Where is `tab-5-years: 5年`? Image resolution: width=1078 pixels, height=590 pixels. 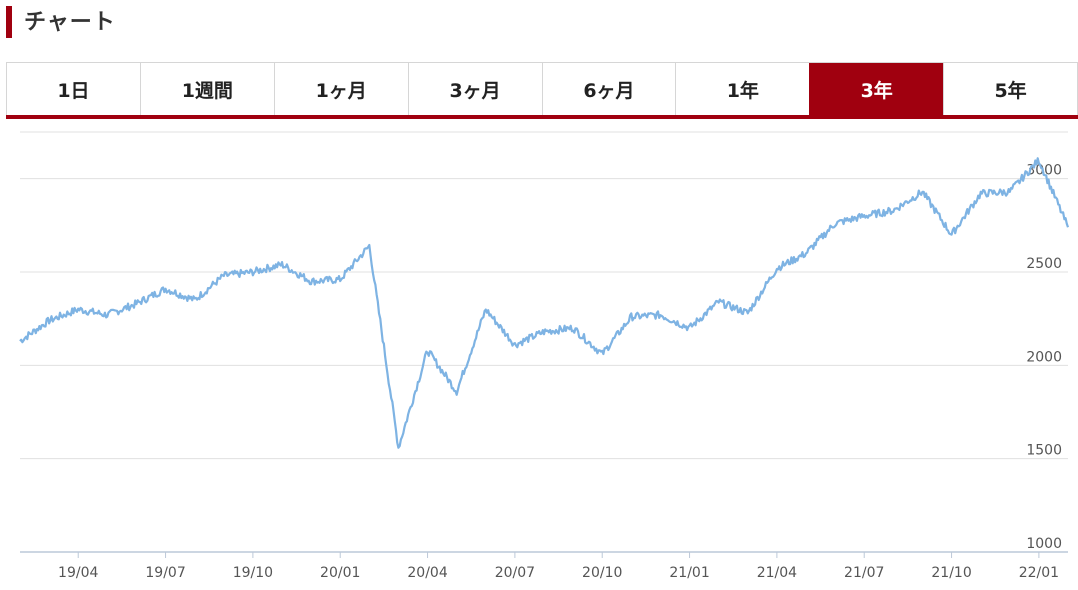 tab-5-years: 5年 is located at coordinates (1010, 89).